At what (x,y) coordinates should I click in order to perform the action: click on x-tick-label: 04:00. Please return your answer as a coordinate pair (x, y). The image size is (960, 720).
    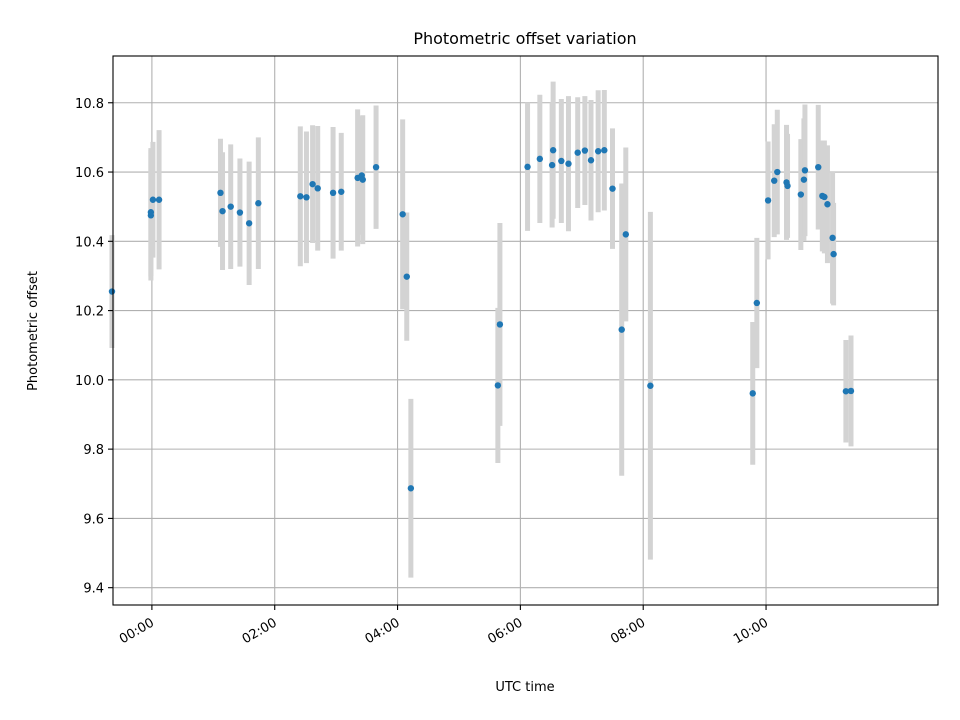
    Looking at the image, I should click on (383, 631).